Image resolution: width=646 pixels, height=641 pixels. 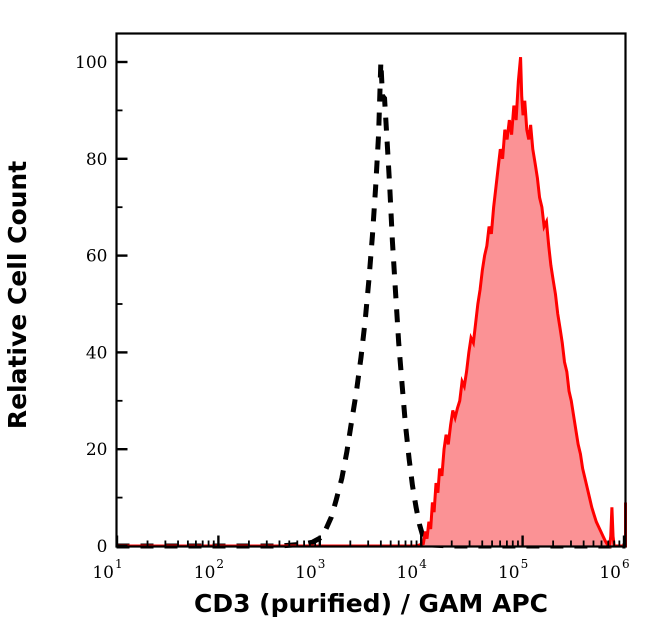 What do you see at coordinates (97, 353) in the screenshot?
I see `y-tick-label: 40` at bounding box center [97, 353].